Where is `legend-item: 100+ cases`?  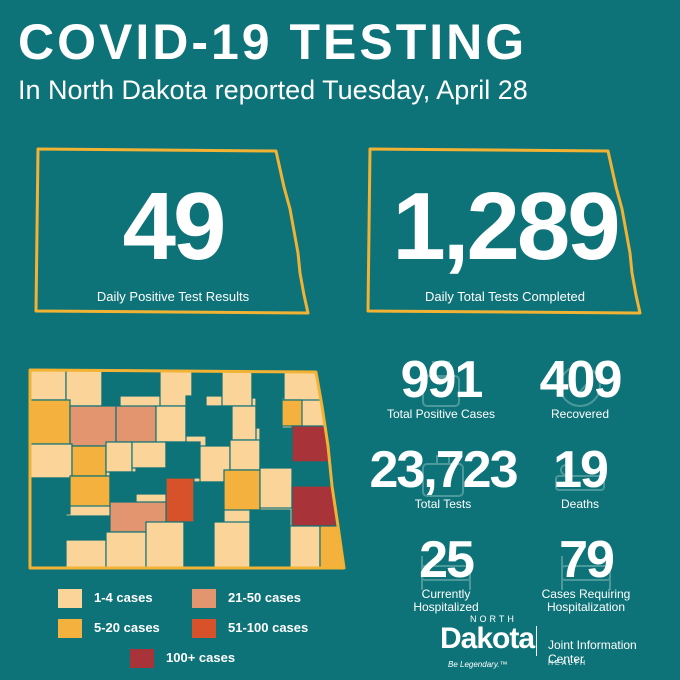
legend-item: 100+ cases is located at coordinates (182, 658).